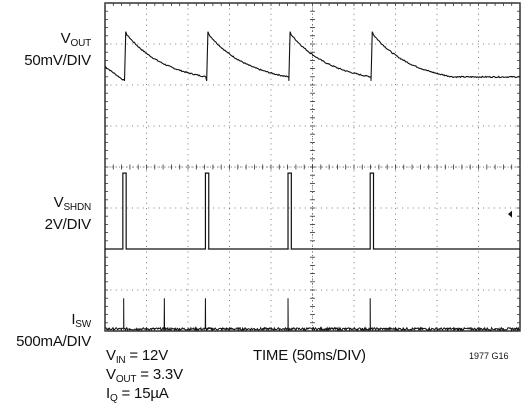 The height and width of the screenshot is (413, 521). What do you see at coordinates (510, 214) in the screenshot?
I see `trigger-marker-icon` at bounding box center [510, 214].